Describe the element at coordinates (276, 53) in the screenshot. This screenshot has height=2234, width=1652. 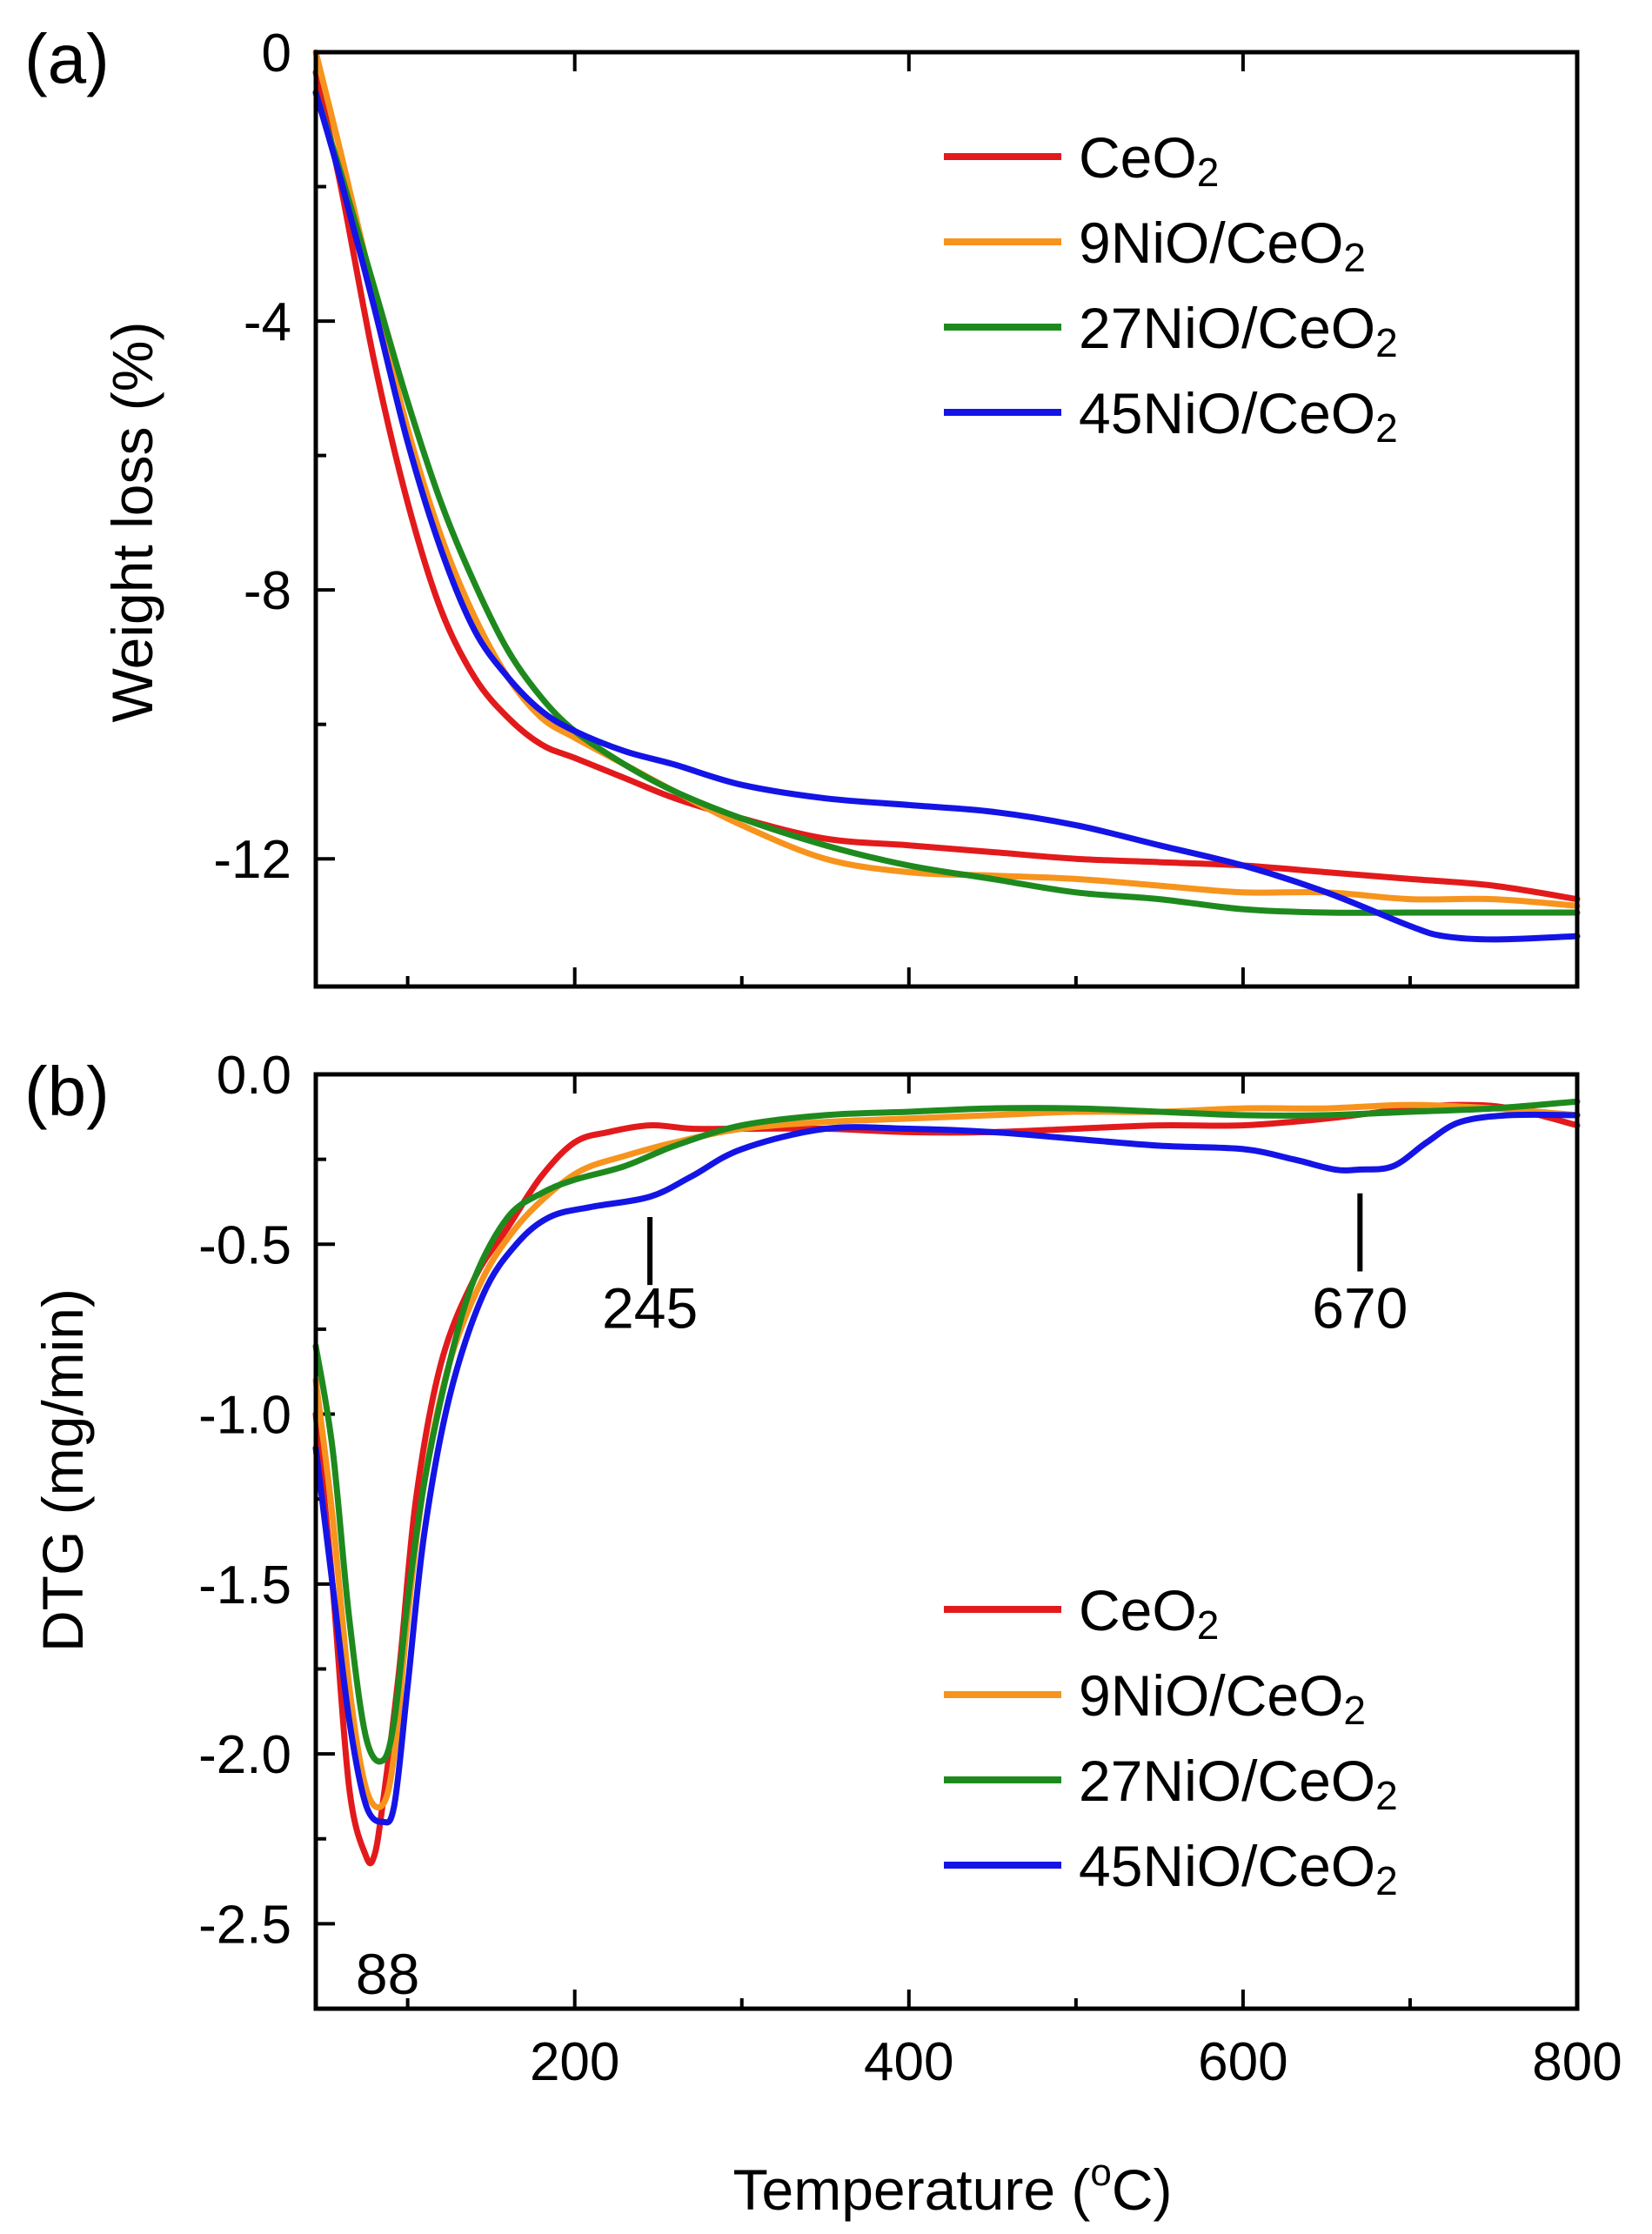
I see `panel-a-y-tick-label: 0` at that location.